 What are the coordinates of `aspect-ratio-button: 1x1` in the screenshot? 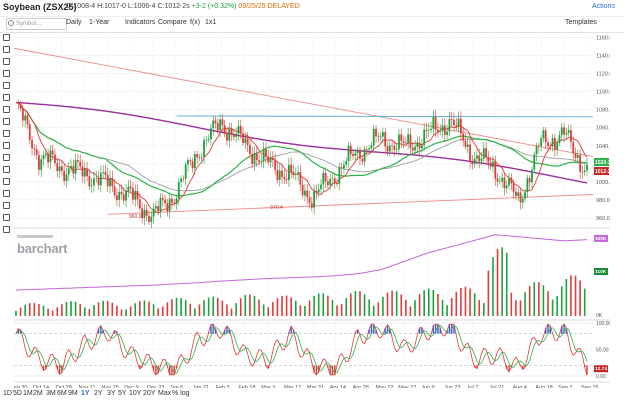 It's located at (211, 22).